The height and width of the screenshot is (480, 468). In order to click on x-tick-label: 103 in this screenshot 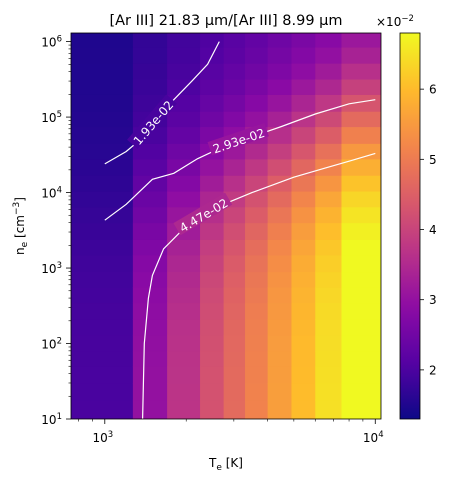, I will do `click(102, 437)`.